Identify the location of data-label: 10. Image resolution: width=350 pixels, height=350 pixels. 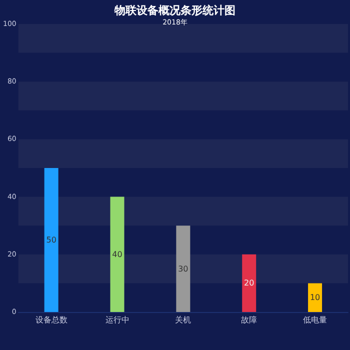
(315, 297).